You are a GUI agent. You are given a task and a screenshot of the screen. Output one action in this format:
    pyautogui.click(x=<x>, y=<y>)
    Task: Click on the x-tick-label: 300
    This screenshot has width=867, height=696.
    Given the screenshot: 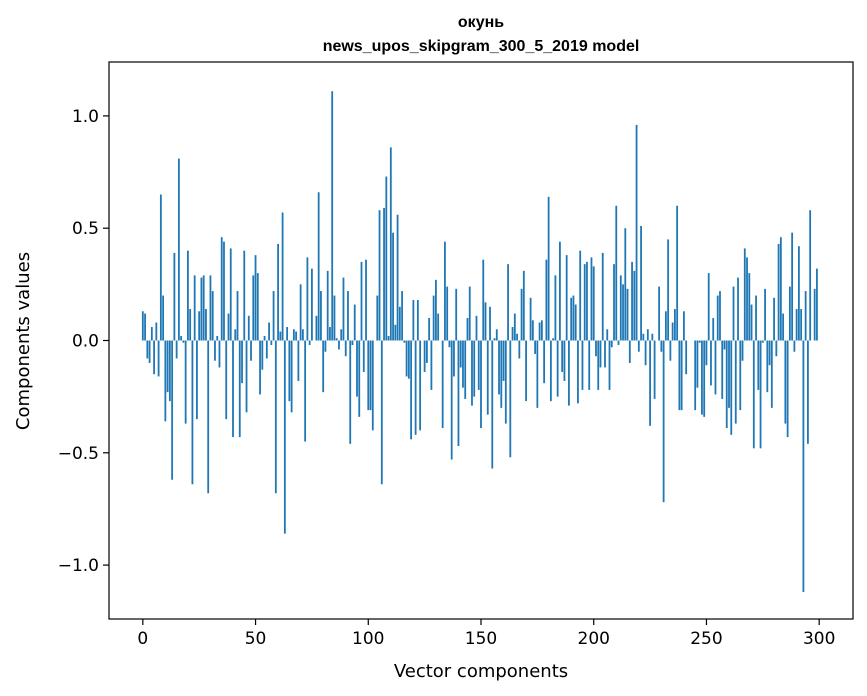 What is the action you would take?
    pyautogui.click(x=819, y=639)
    